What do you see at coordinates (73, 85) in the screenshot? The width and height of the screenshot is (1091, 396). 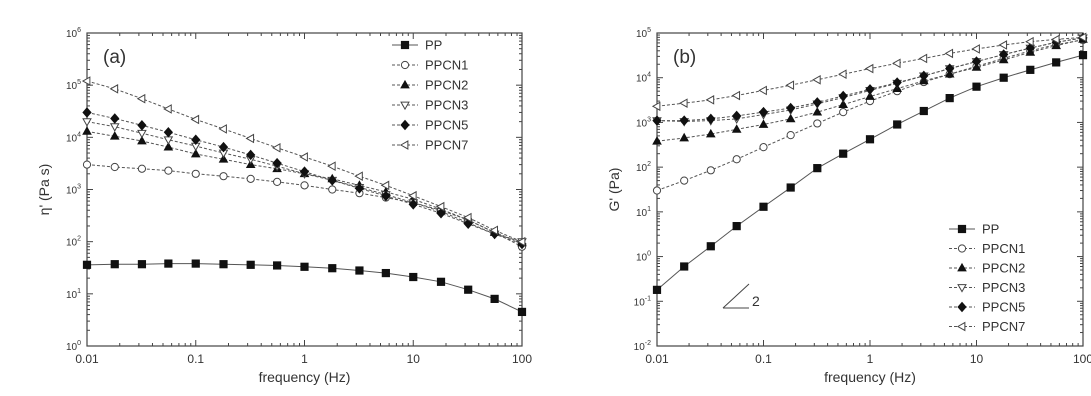 I see `y-tick-label: 10⁵` at bounding box center [73, 85].